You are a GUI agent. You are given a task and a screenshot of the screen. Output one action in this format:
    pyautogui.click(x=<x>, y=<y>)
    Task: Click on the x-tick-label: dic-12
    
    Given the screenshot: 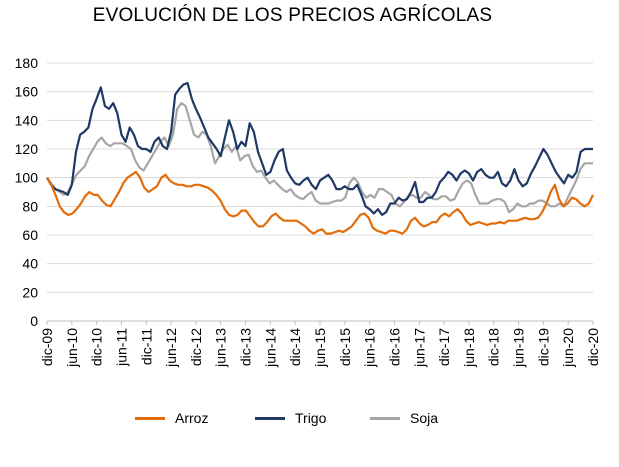 What is the action you would take?
    pyautogui.click(x=196, y=347)
    